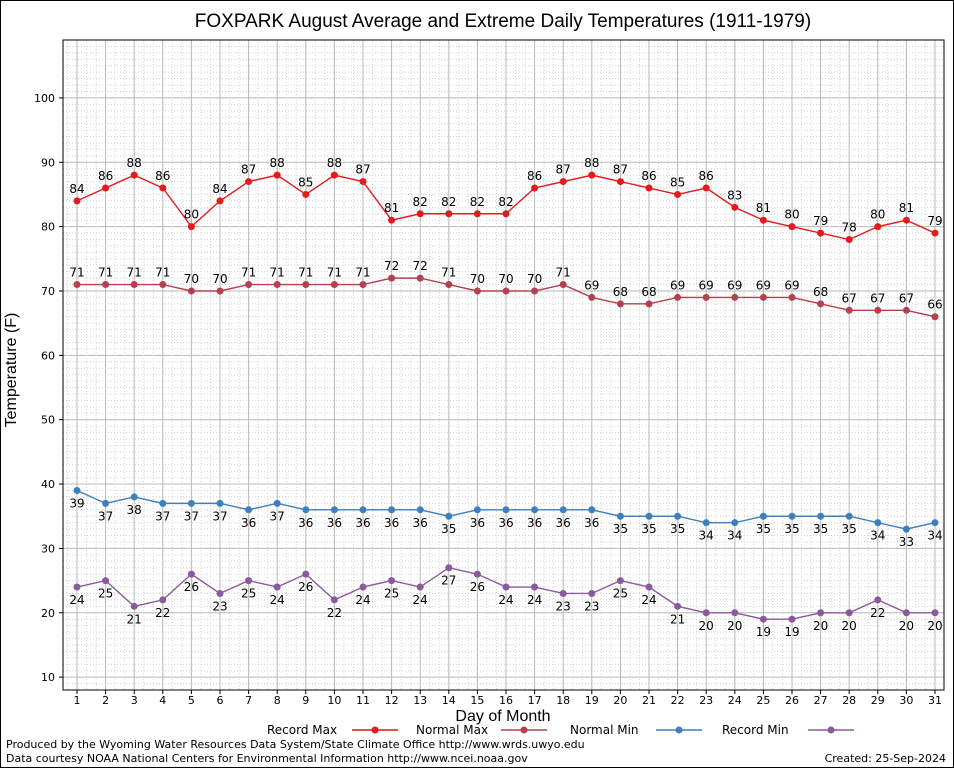  Describe the element at coordinates (535, 700) in the screenshot. I see `x-tick-label: 17` at that location.